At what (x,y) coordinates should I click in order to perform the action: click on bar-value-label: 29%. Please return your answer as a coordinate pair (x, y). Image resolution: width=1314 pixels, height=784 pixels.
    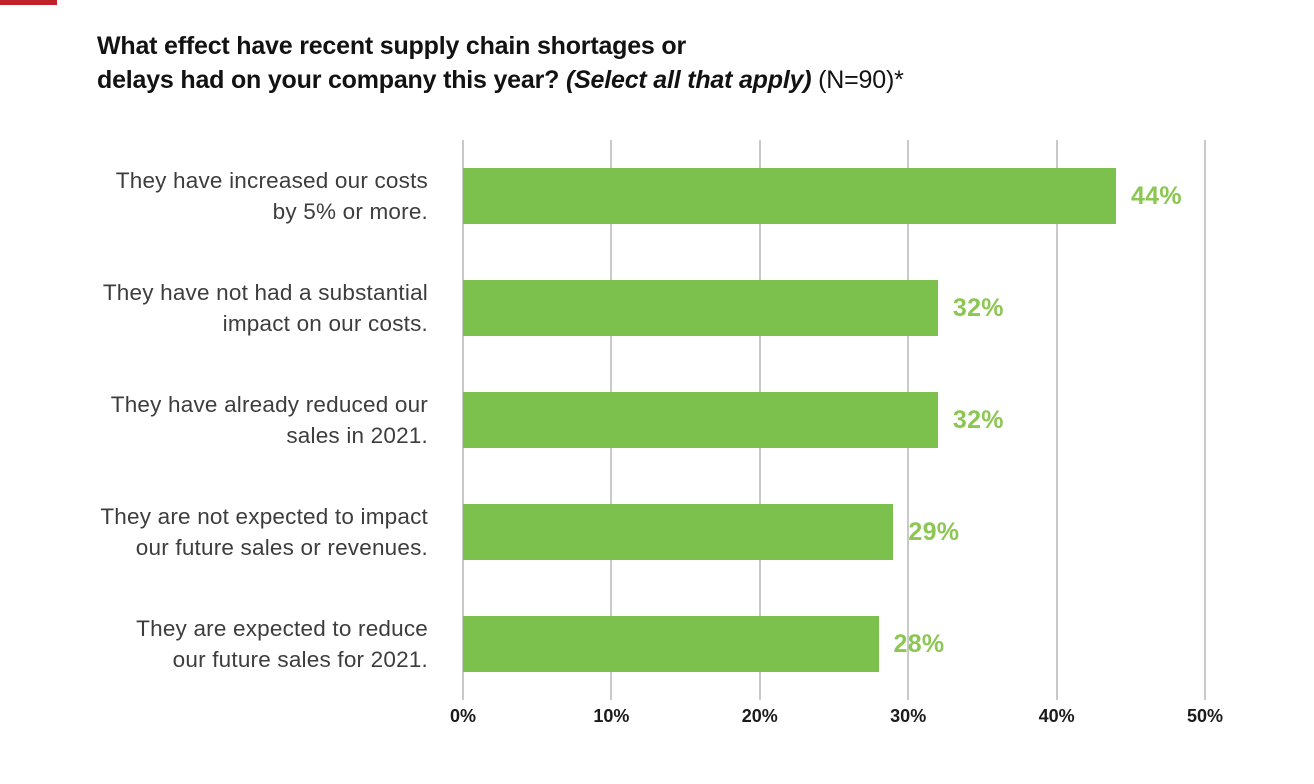
    Looking at the image, I should click on (934, 531).